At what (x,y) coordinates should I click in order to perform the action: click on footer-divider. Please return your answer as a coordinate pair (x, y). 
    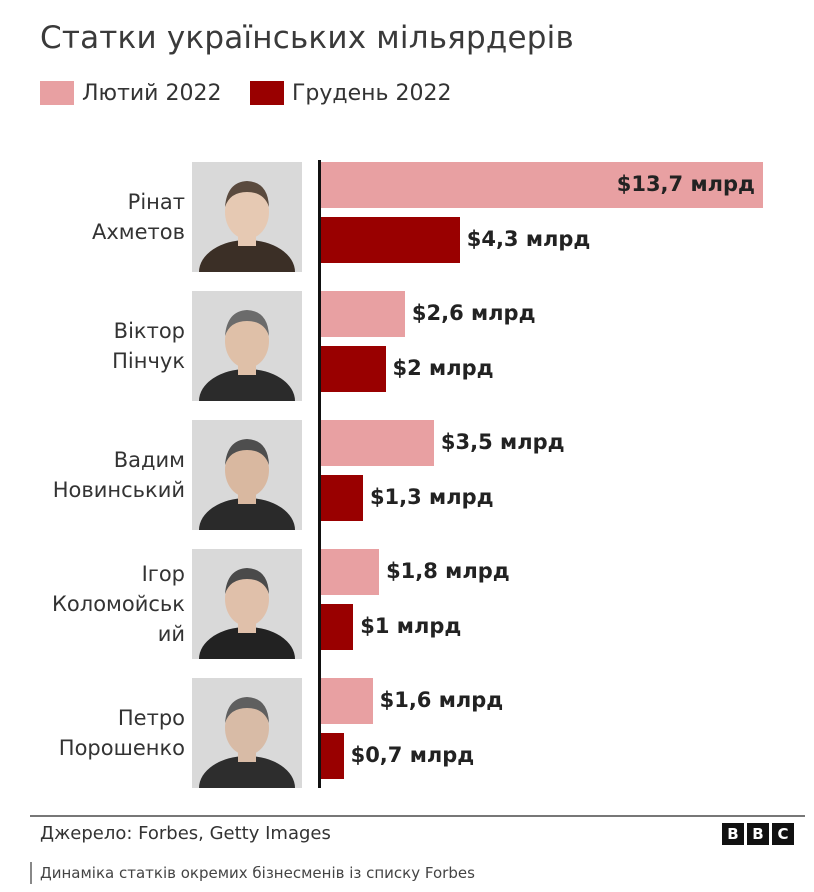
    Looking at the image, I should click on (417, 816).